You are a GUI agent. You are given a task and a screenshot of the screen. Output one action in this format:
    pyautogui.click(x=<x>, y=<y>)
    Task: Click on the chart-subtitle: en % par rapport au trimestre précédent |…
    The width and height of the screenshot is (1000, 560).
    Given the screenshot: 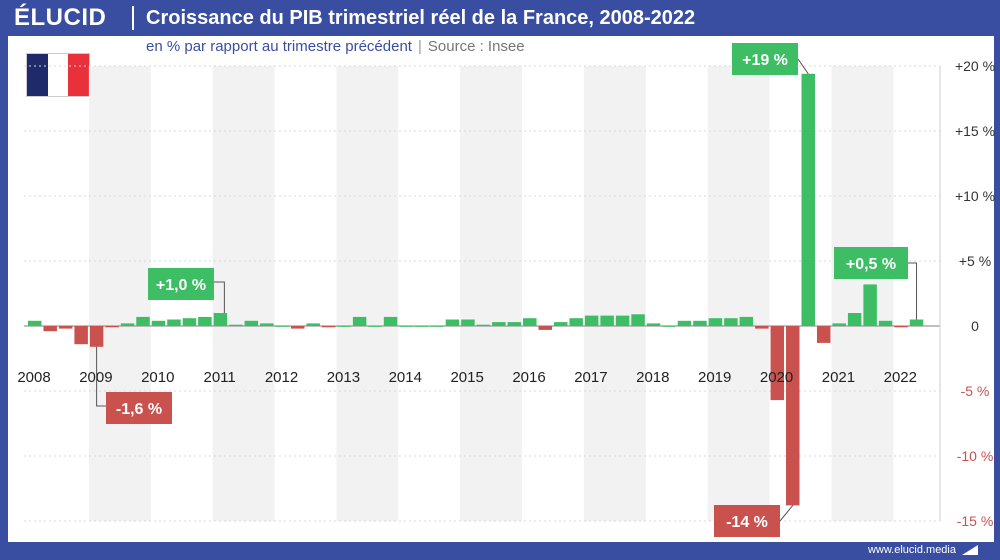 What is the action you would take?
    pyautogui.click(x=335, y=46)
    